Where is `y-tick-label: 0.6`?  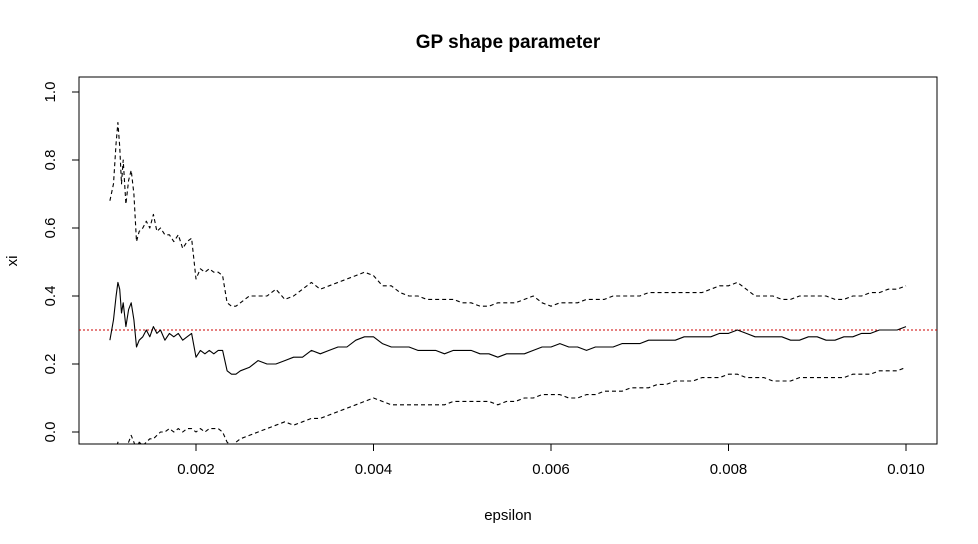 y-tick-label: 0.6 is located at coordinates (50, 228).